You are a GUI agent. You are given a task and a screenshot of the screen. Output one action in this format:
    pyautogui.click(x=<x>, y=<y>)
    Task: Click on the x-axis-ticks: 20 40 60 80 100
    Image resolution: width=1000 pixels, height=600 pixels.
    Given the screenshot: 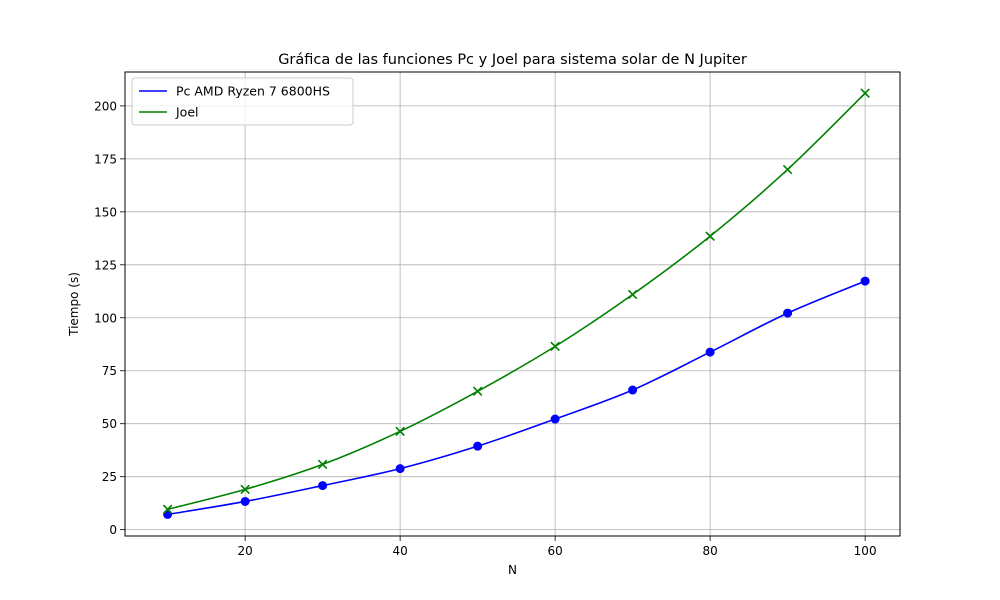 What is the action you would take?
    pyautogui.click(x=557, y=547)
    